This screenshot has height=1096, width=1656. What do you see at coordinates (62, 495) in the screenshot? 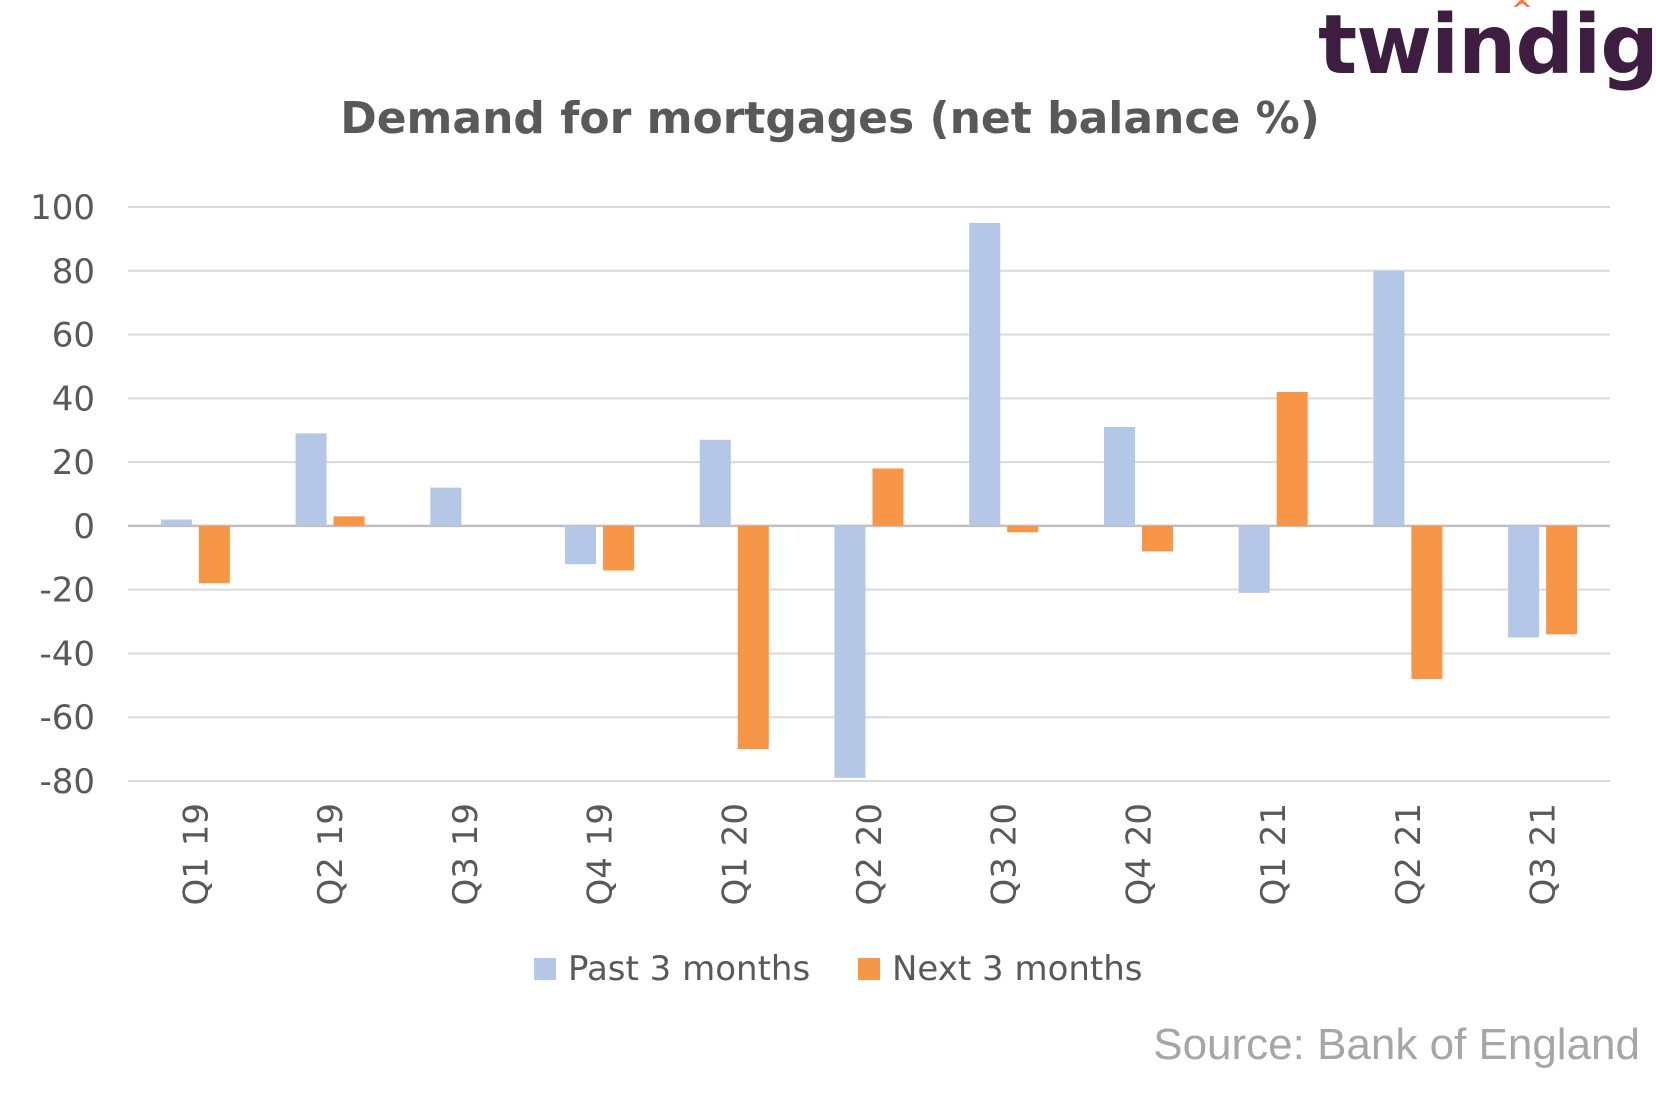
I see `y-axis: 100 80 60 40 20 0 -20 -40 -60 -80` at bounding box center [62, 495].